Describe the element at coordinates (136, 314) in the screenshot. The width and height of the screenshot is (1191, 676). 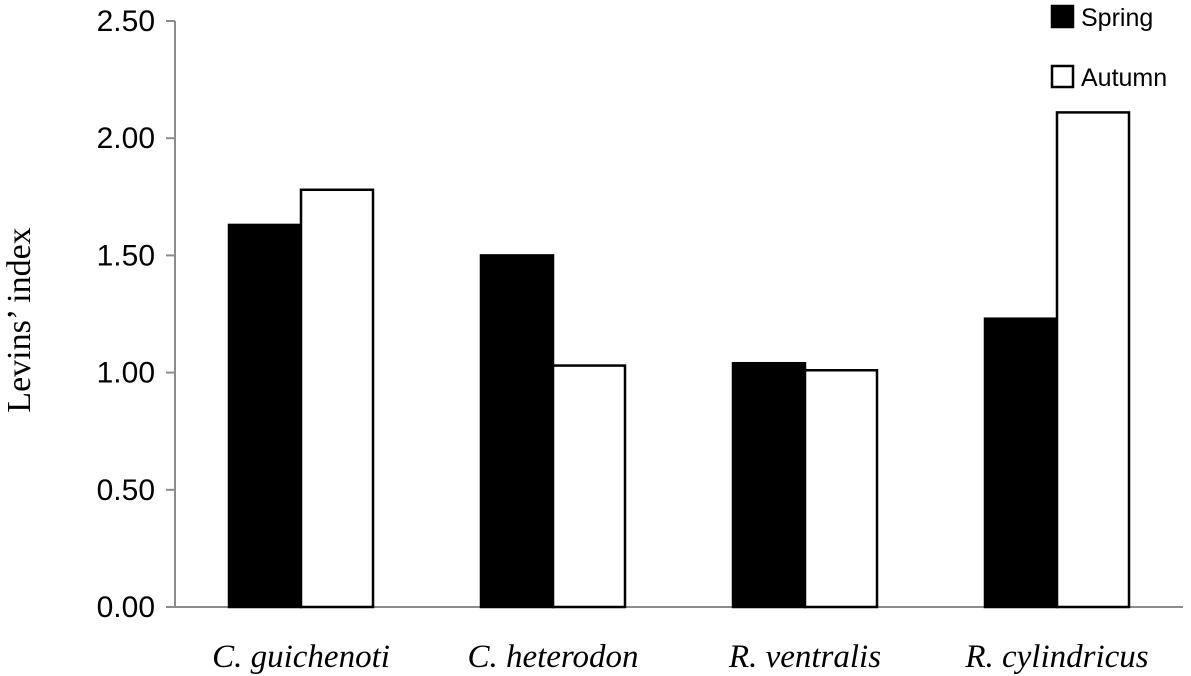
I see `y-axis: 0.00 0.50 1.00 1.50 2.00 2.50` at that location.